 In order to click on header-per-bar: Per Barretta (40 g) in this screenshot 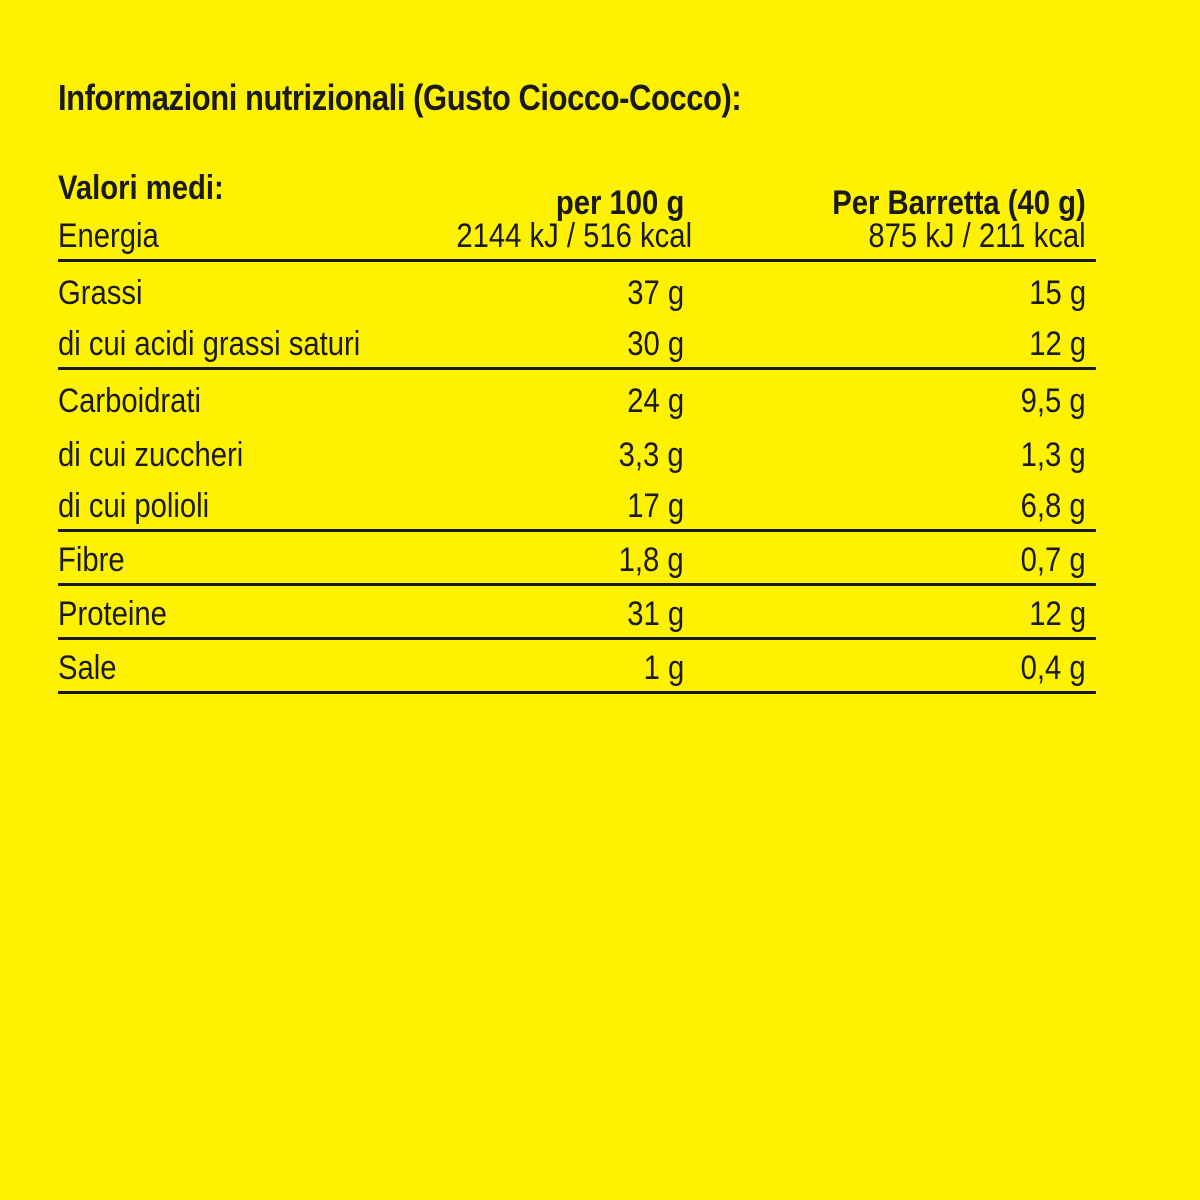, I will do `click(959, 203)`.